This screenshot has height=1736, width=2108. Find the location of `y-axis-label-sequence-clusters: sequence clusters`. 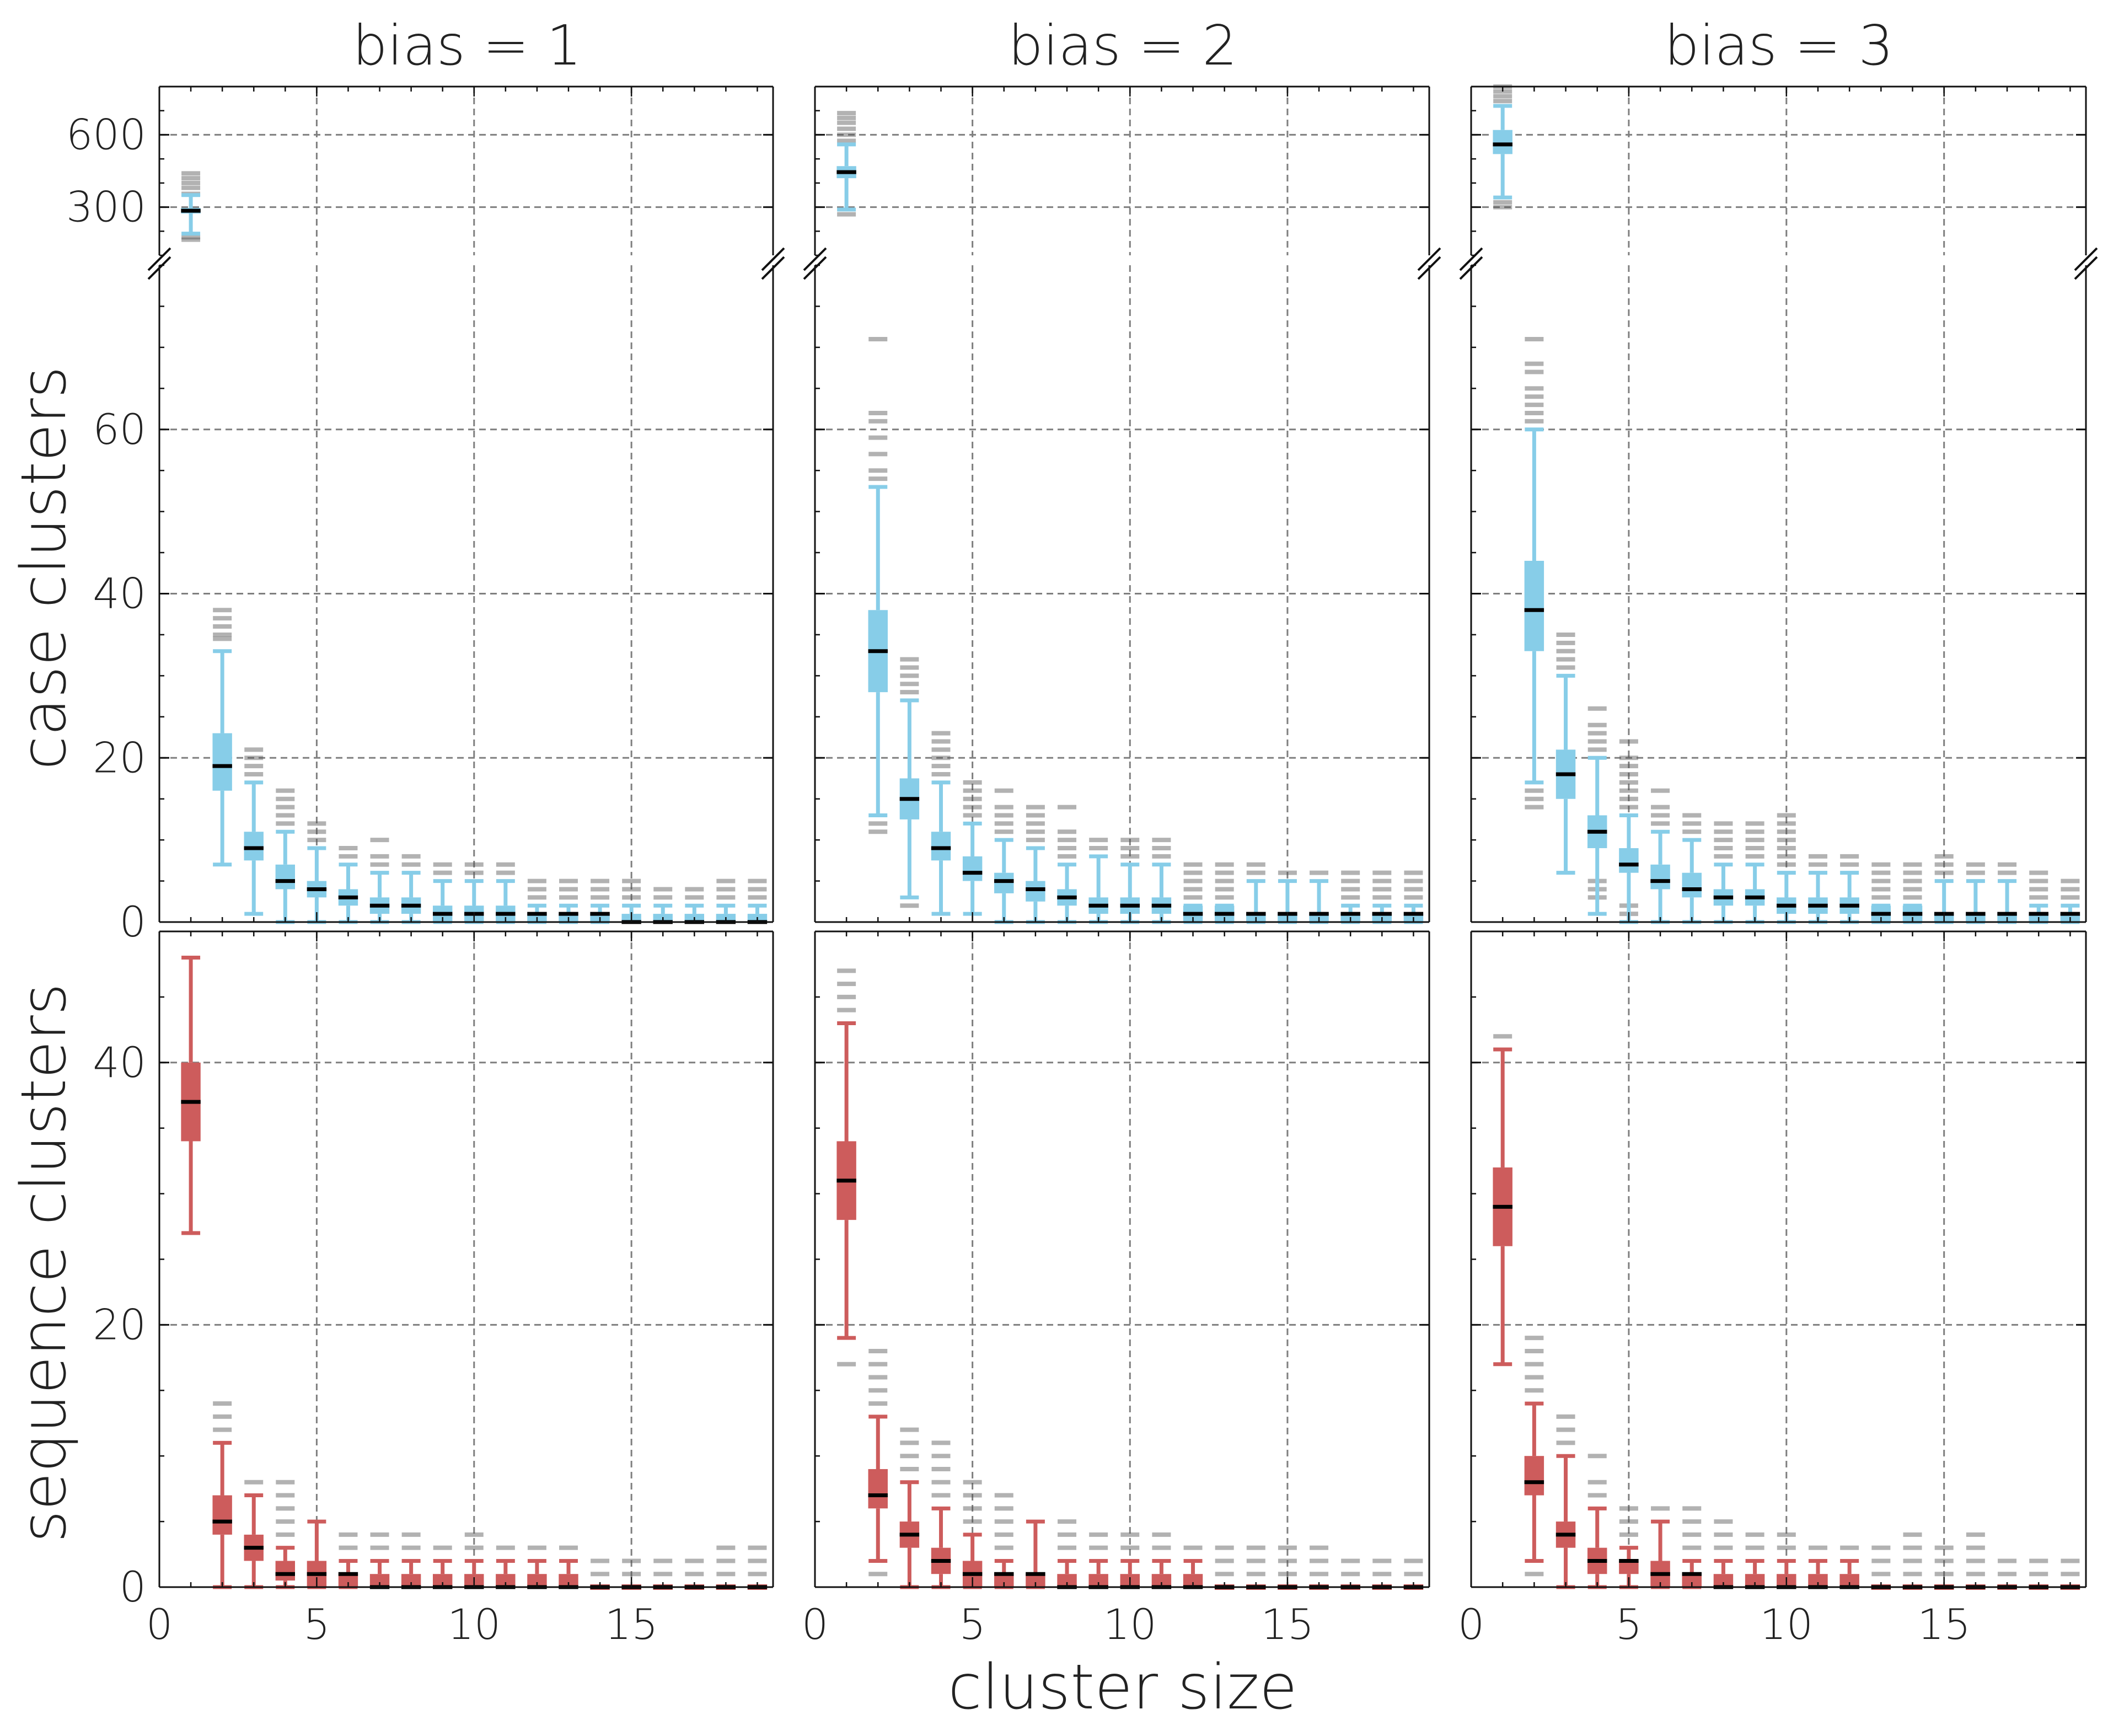

y-axis-label-sequence-clusters: sequence clusters is located at coordinates (44, 1263).